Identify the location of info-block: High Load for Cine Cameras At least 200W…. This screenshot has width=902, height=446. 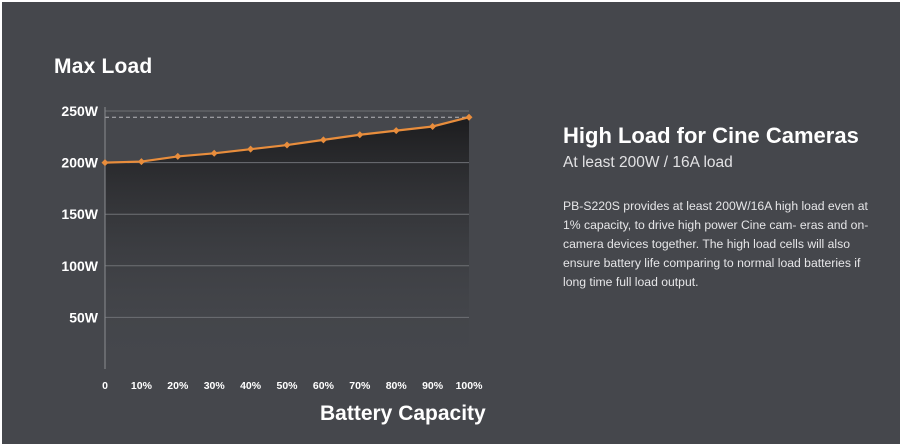
(723, 207).